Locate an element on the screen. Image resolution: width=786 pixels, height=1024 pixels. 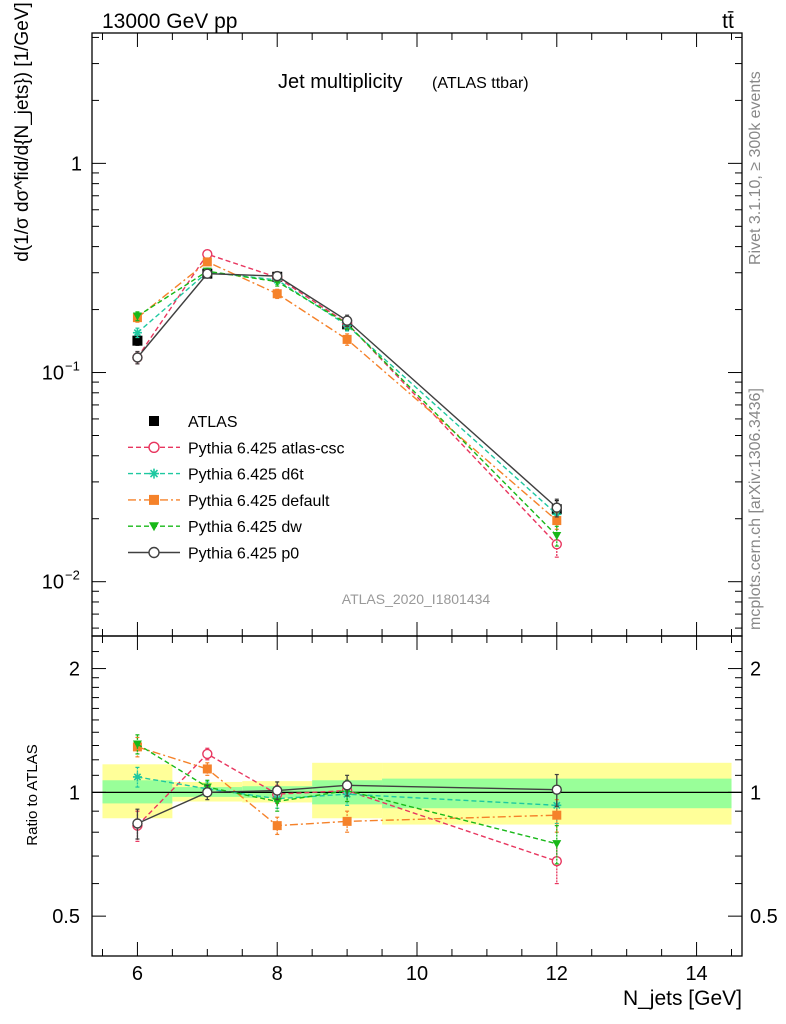
ratio-y-tick-label-right: 2 is located at coordinates (755, 670).